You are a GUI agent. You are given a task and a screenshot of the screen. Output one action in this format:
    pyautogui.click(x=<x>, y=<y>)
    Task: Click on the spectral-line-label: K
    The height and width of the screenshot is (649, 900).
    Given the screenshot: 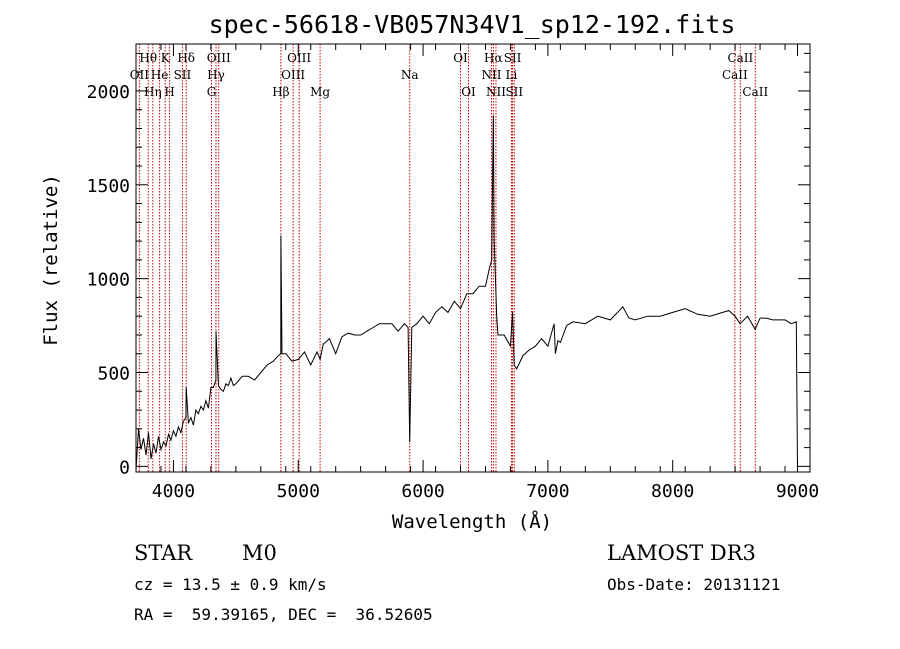 What is the action you would take?
    pyautogui.click(x=166, y=58)
    